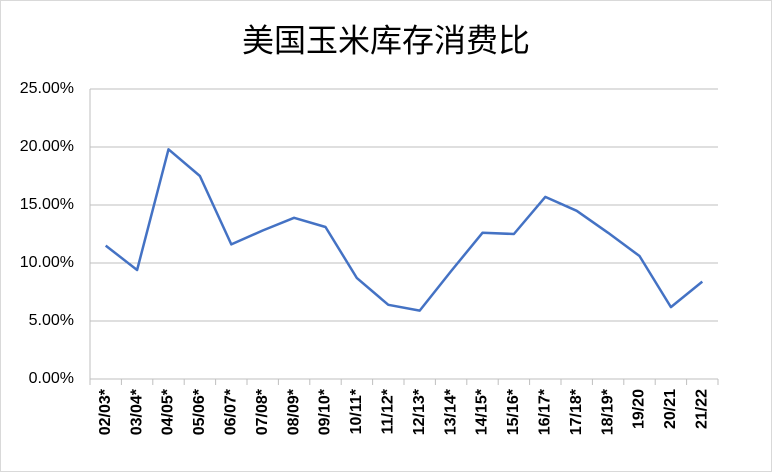 The width and height of the screenshot is (772, 472). What do you see at coordinates (47, 262) in the screenshot?
I see `y-tick-label: 10.00%` at bounding box center [47, 262].